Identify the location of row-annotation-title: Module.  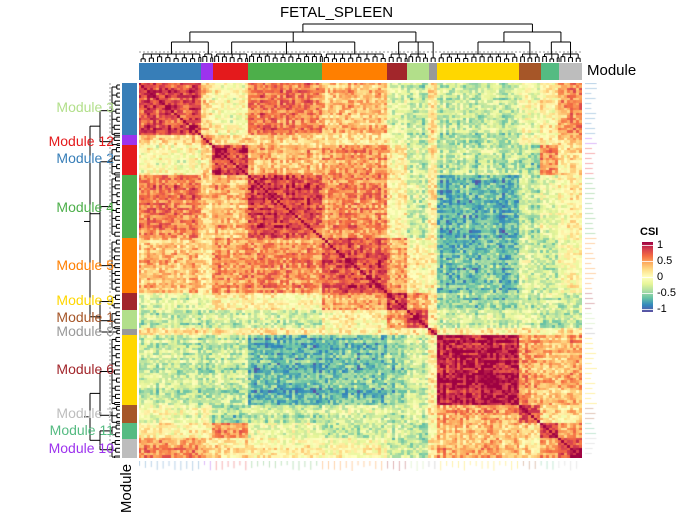
(127, 488).